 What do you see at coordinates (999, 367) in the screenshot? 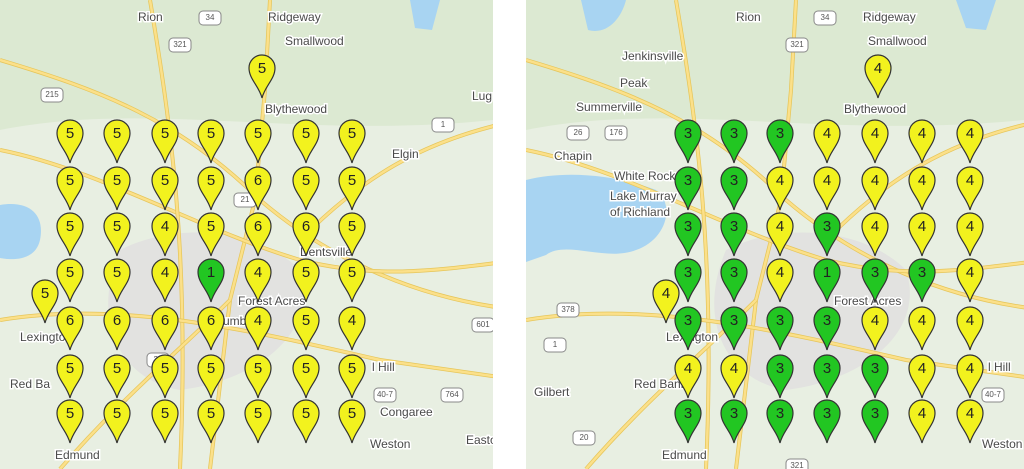
I see `place-label: l Hill` at bounding box center [999, 367].